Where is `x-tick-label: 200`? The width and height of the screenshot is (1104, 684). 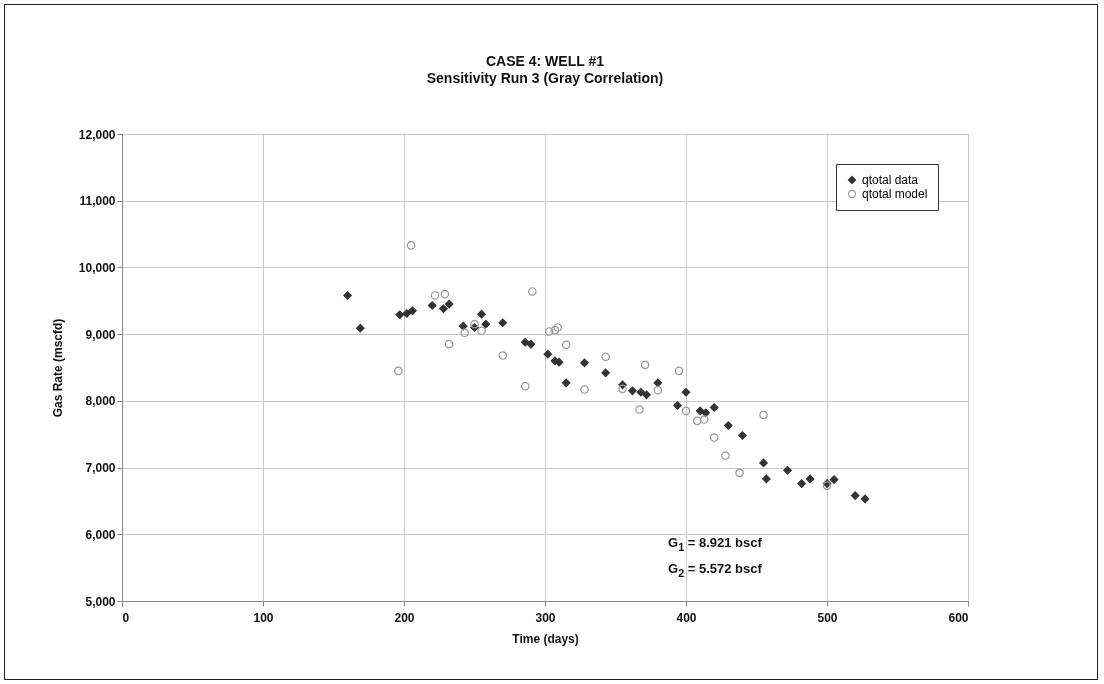
x-tick-label: 200 is located at coordinates (404, 617).